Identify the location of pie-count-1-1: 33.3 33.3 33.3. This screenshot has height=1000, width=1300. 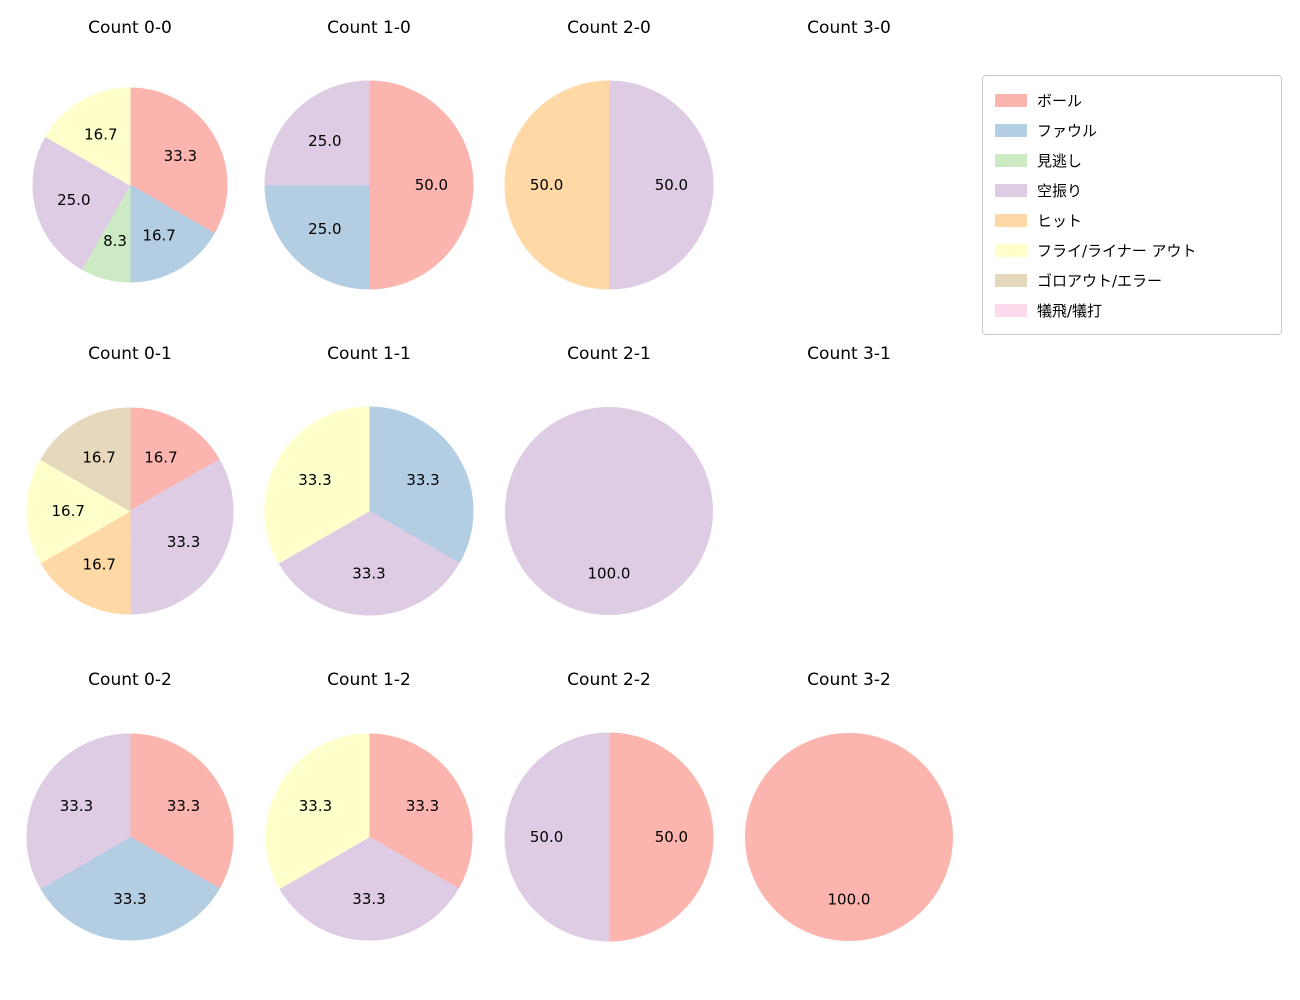
(369, 511).